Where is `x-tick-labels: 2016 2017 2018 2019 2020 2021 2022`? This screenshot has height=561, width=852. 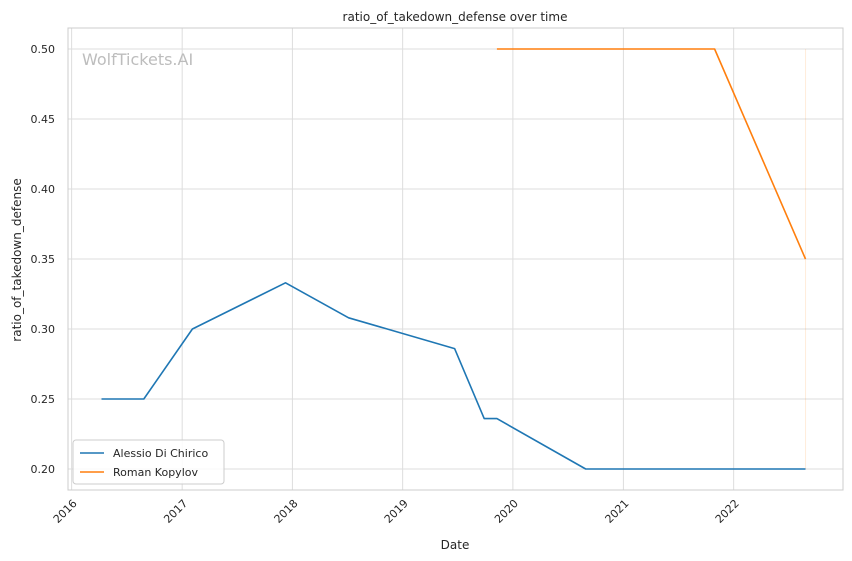 x-tick-labels: 2016 2017 2018 2019 2020 2021 2022 is located at coordinates (396, 511).